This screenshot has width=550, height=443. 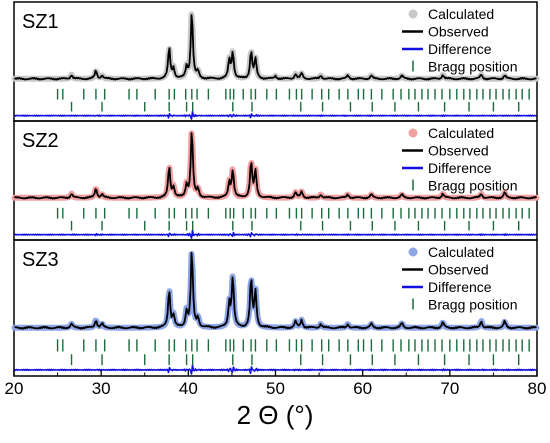 What do you see at coordinates (14, 388) in the screenshot?
I see `x-tick-label: 20` at bounding box center [14, 388].